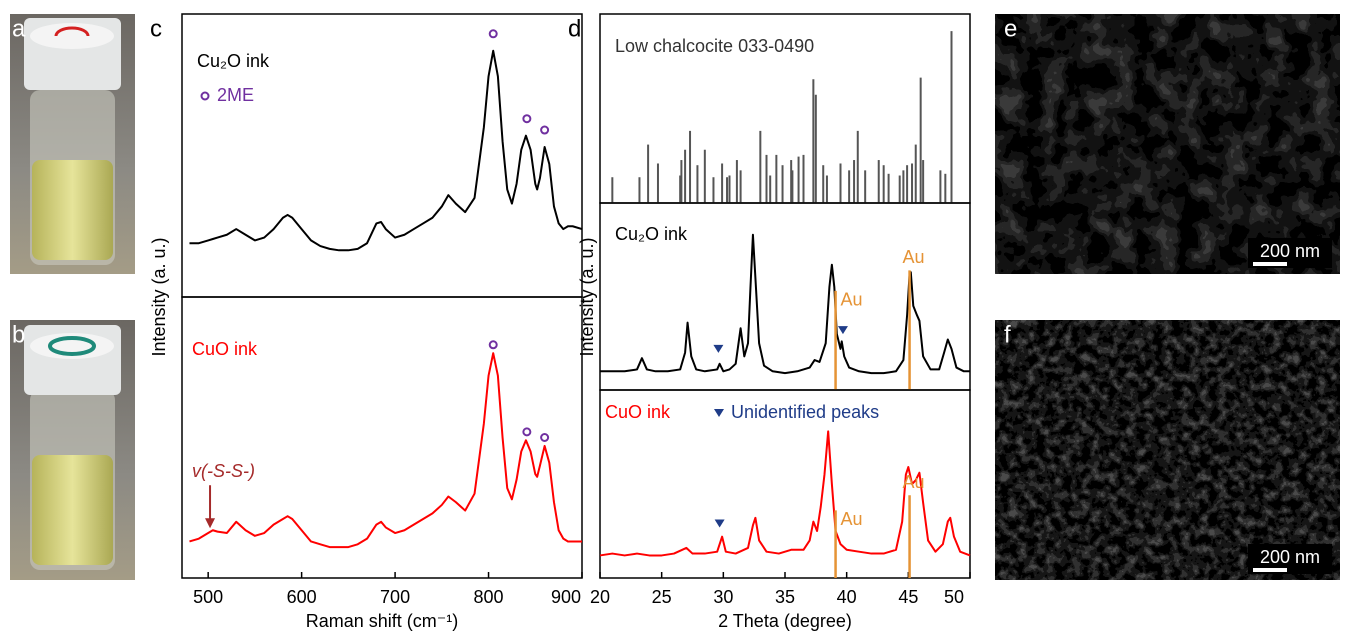  What do you see at coordinates (805, 412) in the screenshot?
I see `legend-label: Unidentified peaks` at bounding box center [805, 412].